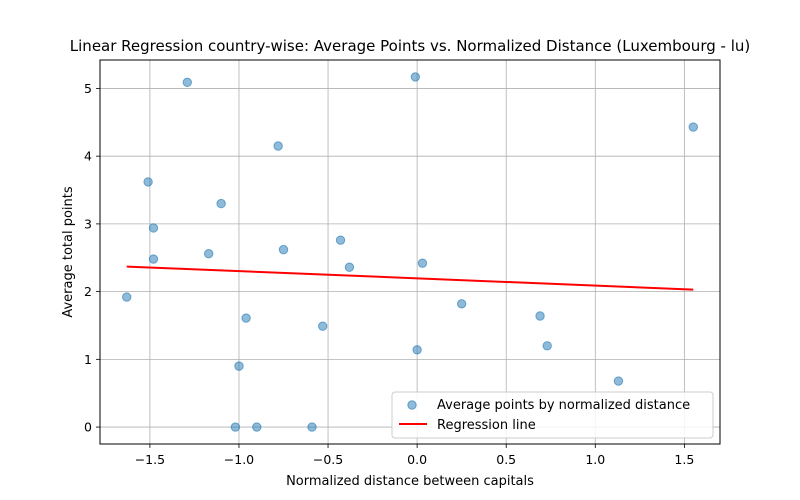 Image resolution: width=800 pixels, height=500 pixels. Describe the element at coordinates (88, 223) in the screenshot. I see `y-tick-label: 3` at that location.